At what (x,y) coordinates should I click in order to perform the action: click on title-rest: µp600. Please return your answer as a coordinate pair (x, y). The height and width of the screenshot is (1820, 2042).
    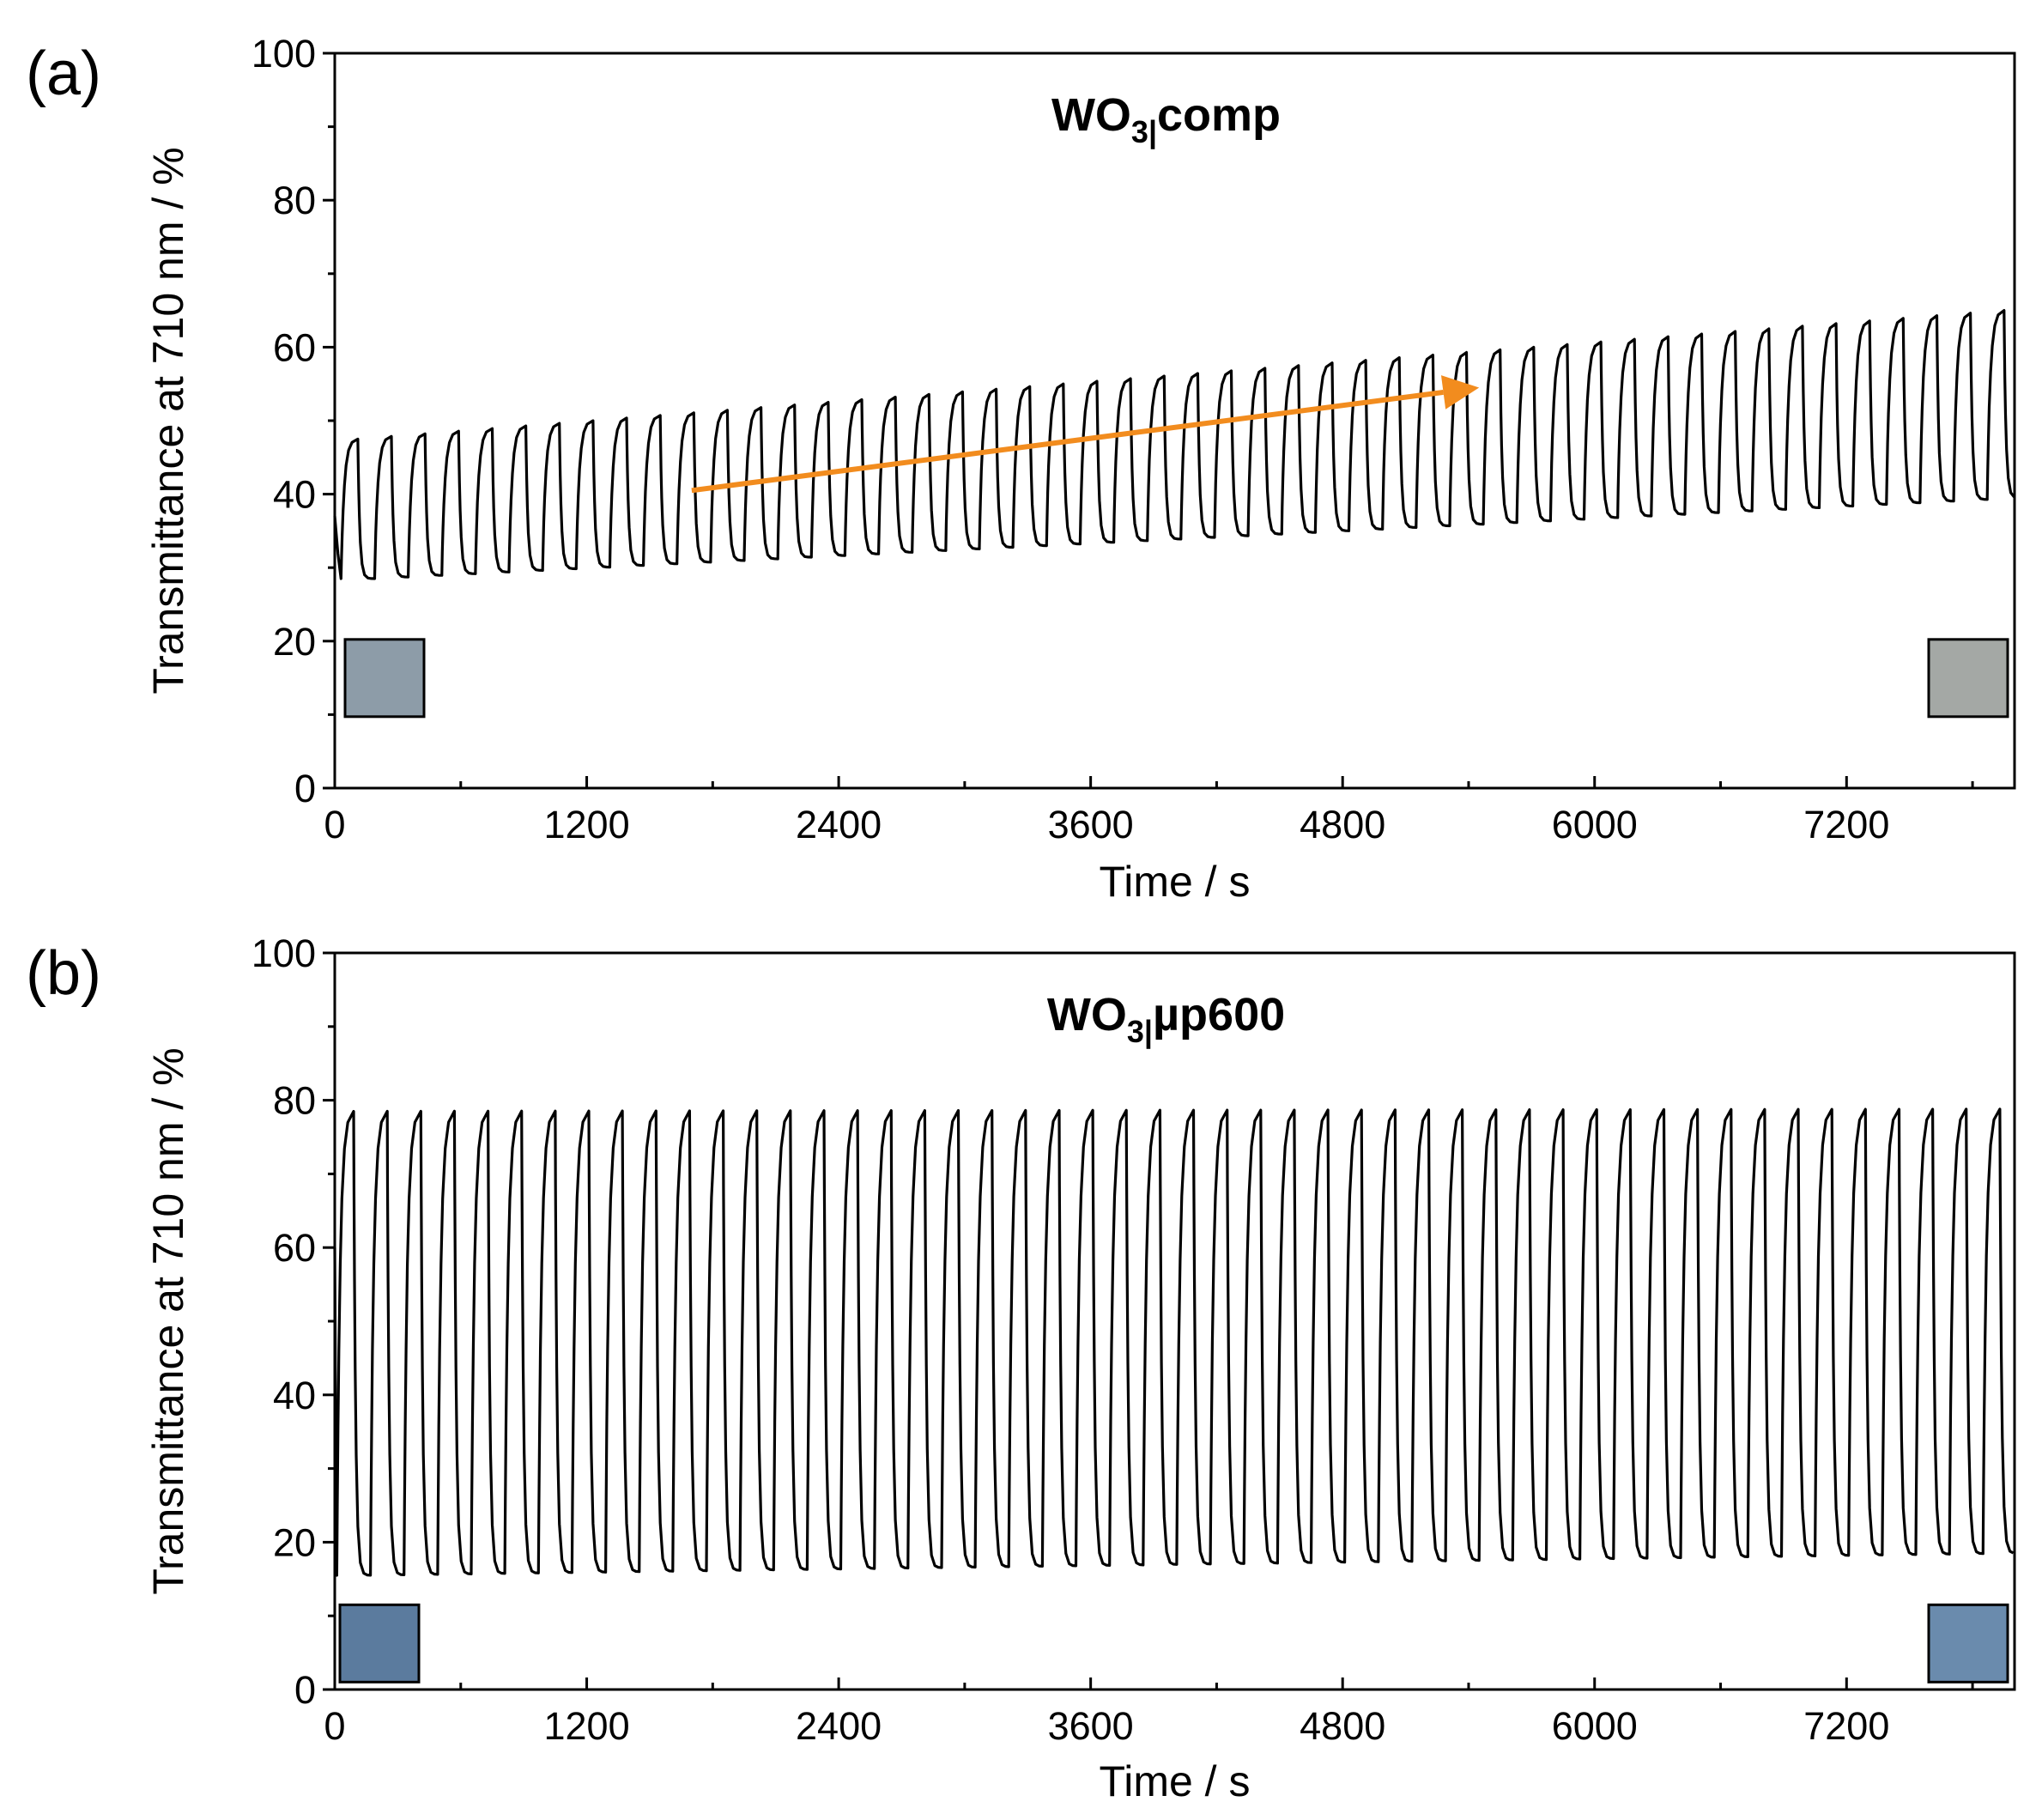
    Looking at the image, I should click on (1219, 1015).